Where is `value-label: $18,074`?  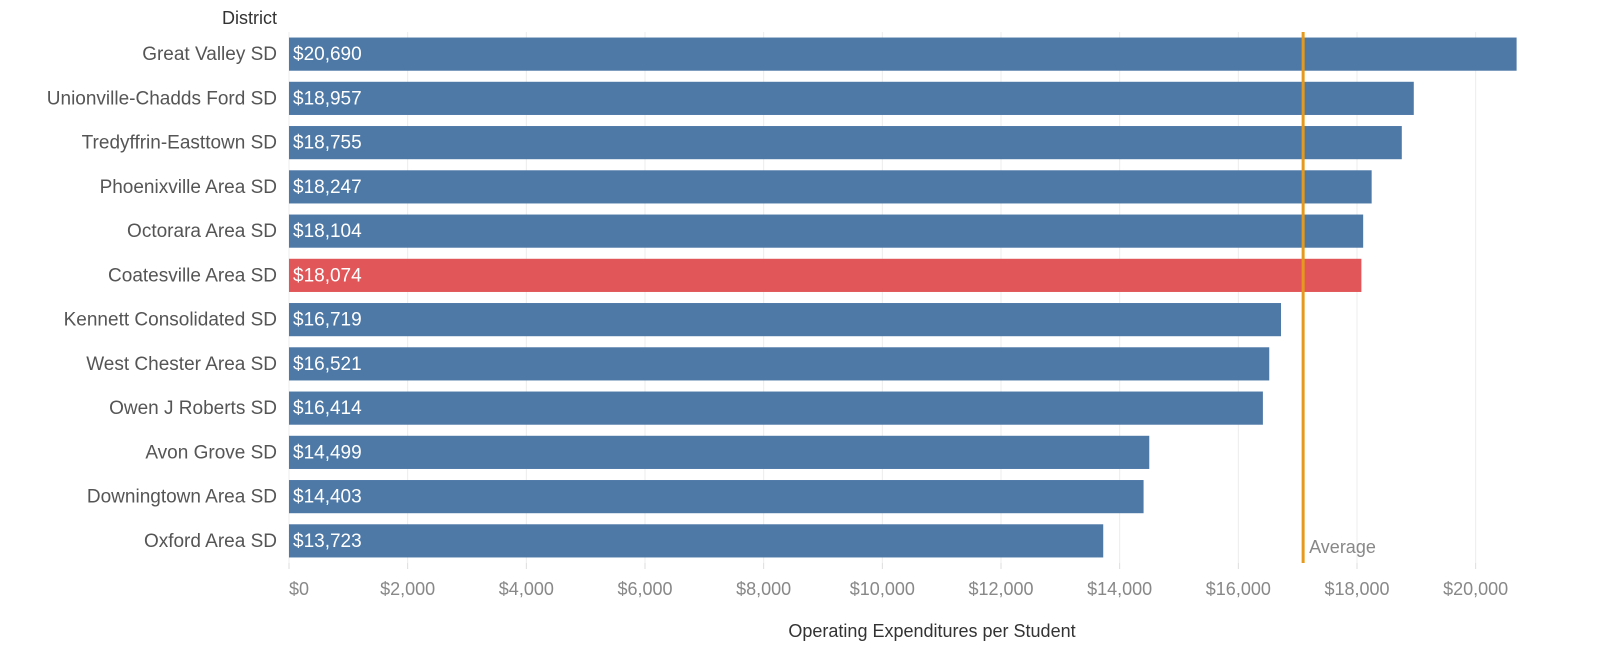
value-label: $18,074 is located at coordinates (327, 275).